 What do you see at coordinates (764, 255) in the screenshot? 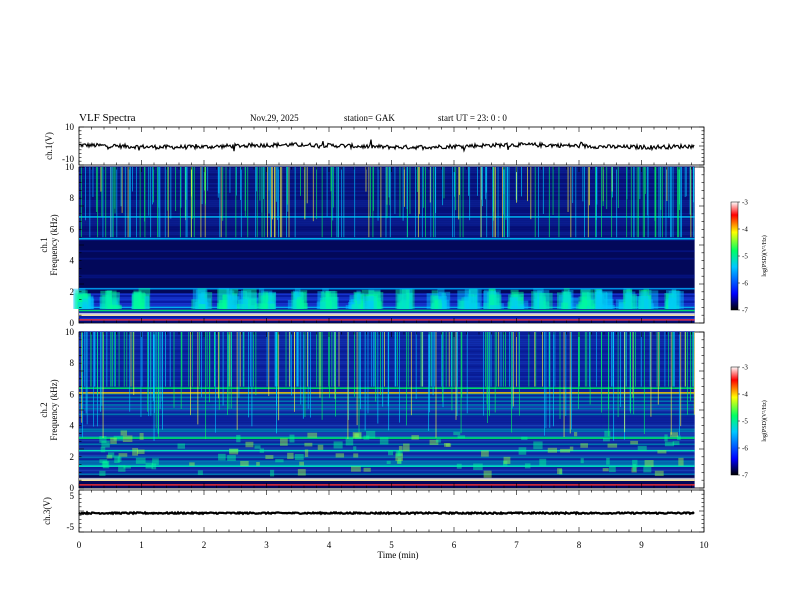
I see `ch1-colorbar-label: log(PSD)(V²/Hz)` at bounding box center [764, 255].